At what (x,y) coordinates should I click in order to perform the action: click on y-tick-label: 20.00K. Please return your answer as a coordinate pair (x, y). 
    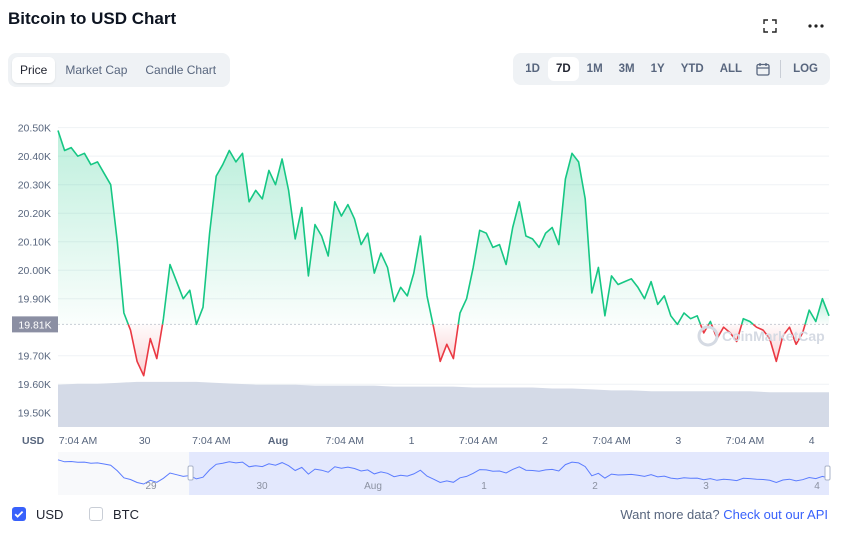
    Looking at the image, I should click on (34, 271).